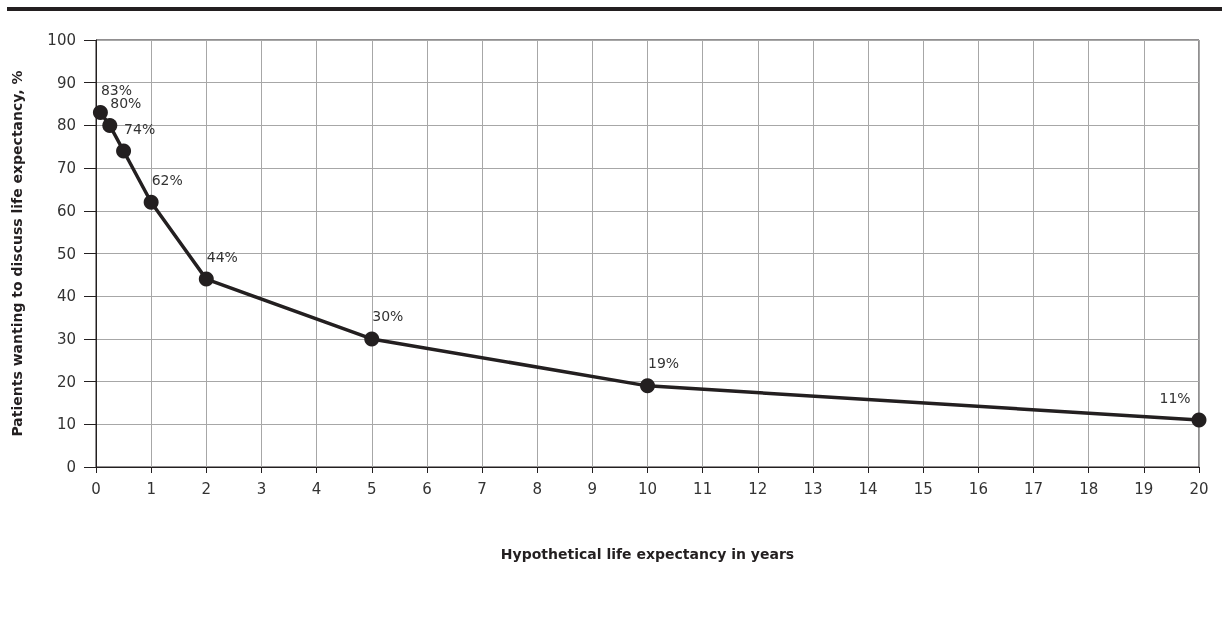 The height and width of the screenshot is (631, 1222). What do you see at coordinates (66, 296) in the screenshot?
I see `y-tick-label: 40` at bounding box center [66, 296].